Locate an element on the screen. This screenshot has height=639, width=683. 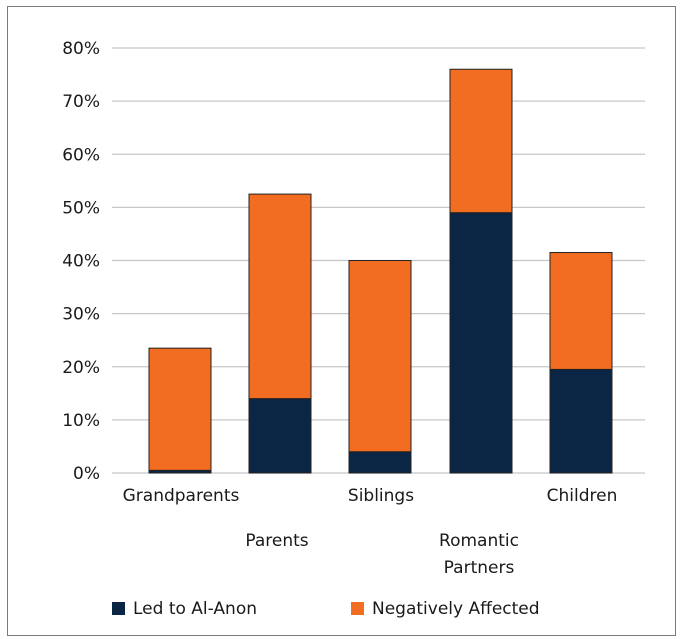
y-tick-label: 10% is located at coordinates (81, 421).